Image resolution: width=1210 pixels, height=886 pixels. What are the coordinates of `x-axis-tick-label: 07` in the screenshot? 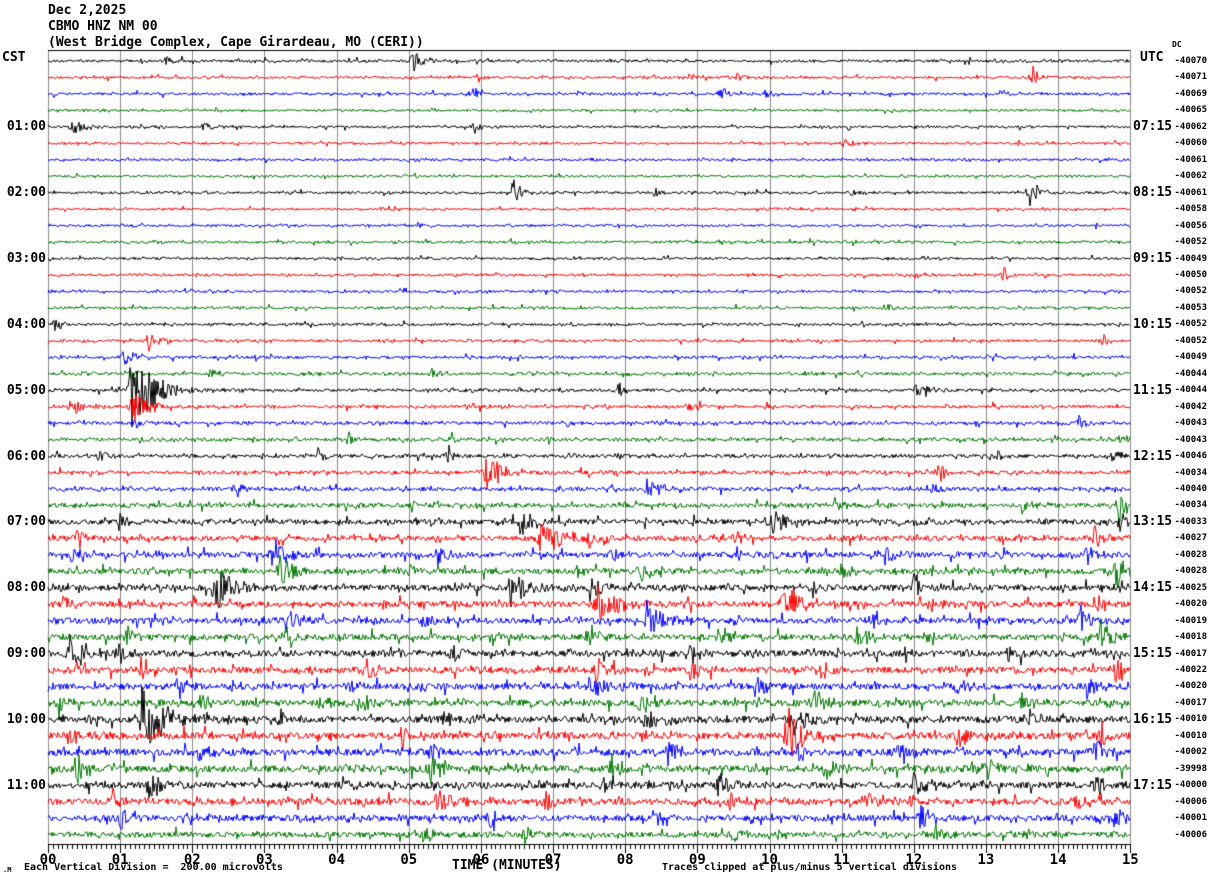 It's located at (553, 860).